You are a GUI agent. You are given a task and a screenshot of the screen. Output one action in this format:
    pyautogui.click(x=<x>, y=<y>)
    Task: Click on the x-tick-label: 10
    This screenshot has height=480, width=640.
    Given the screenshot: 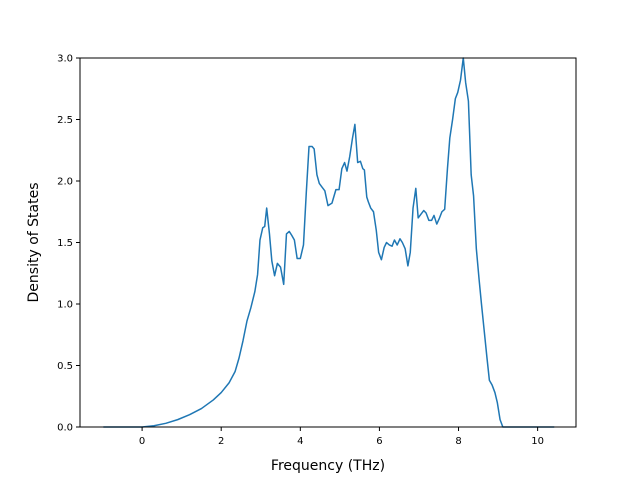 What is the action you would take?
    pyautogui.click(x=537, y=441)
    